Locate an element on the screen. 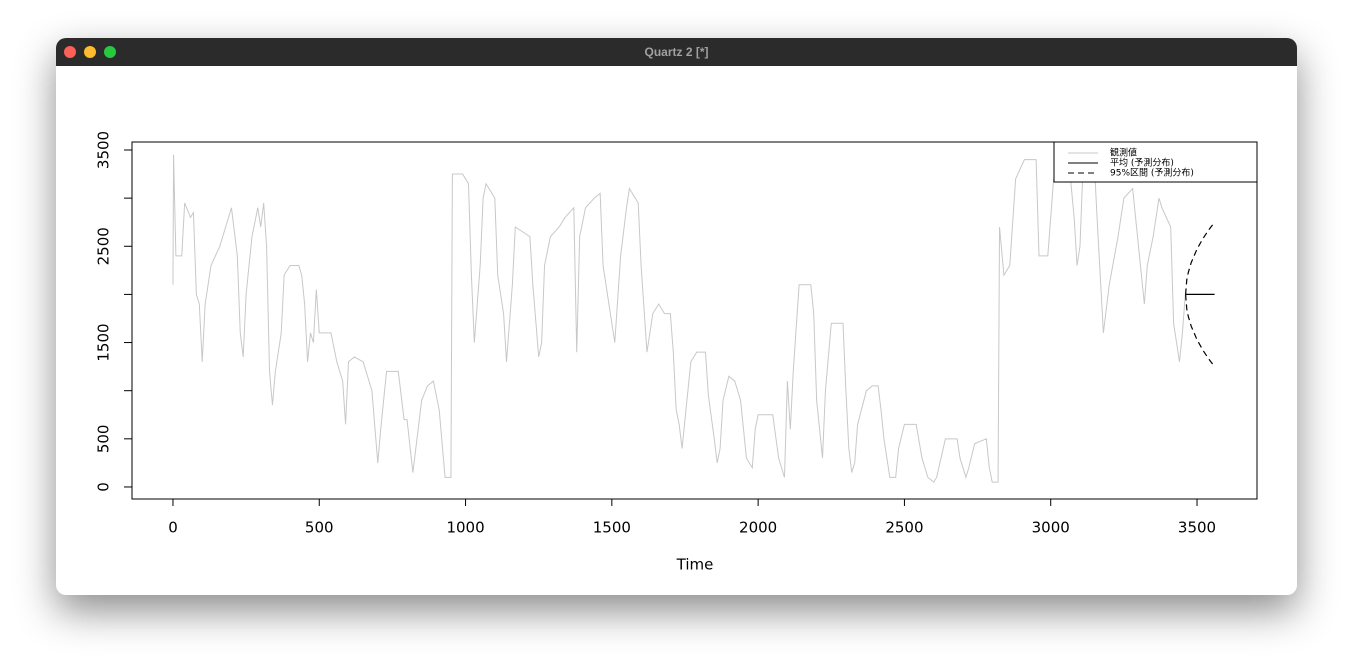  x-tick-label: 3000 is located at coordinates (1051, 528).